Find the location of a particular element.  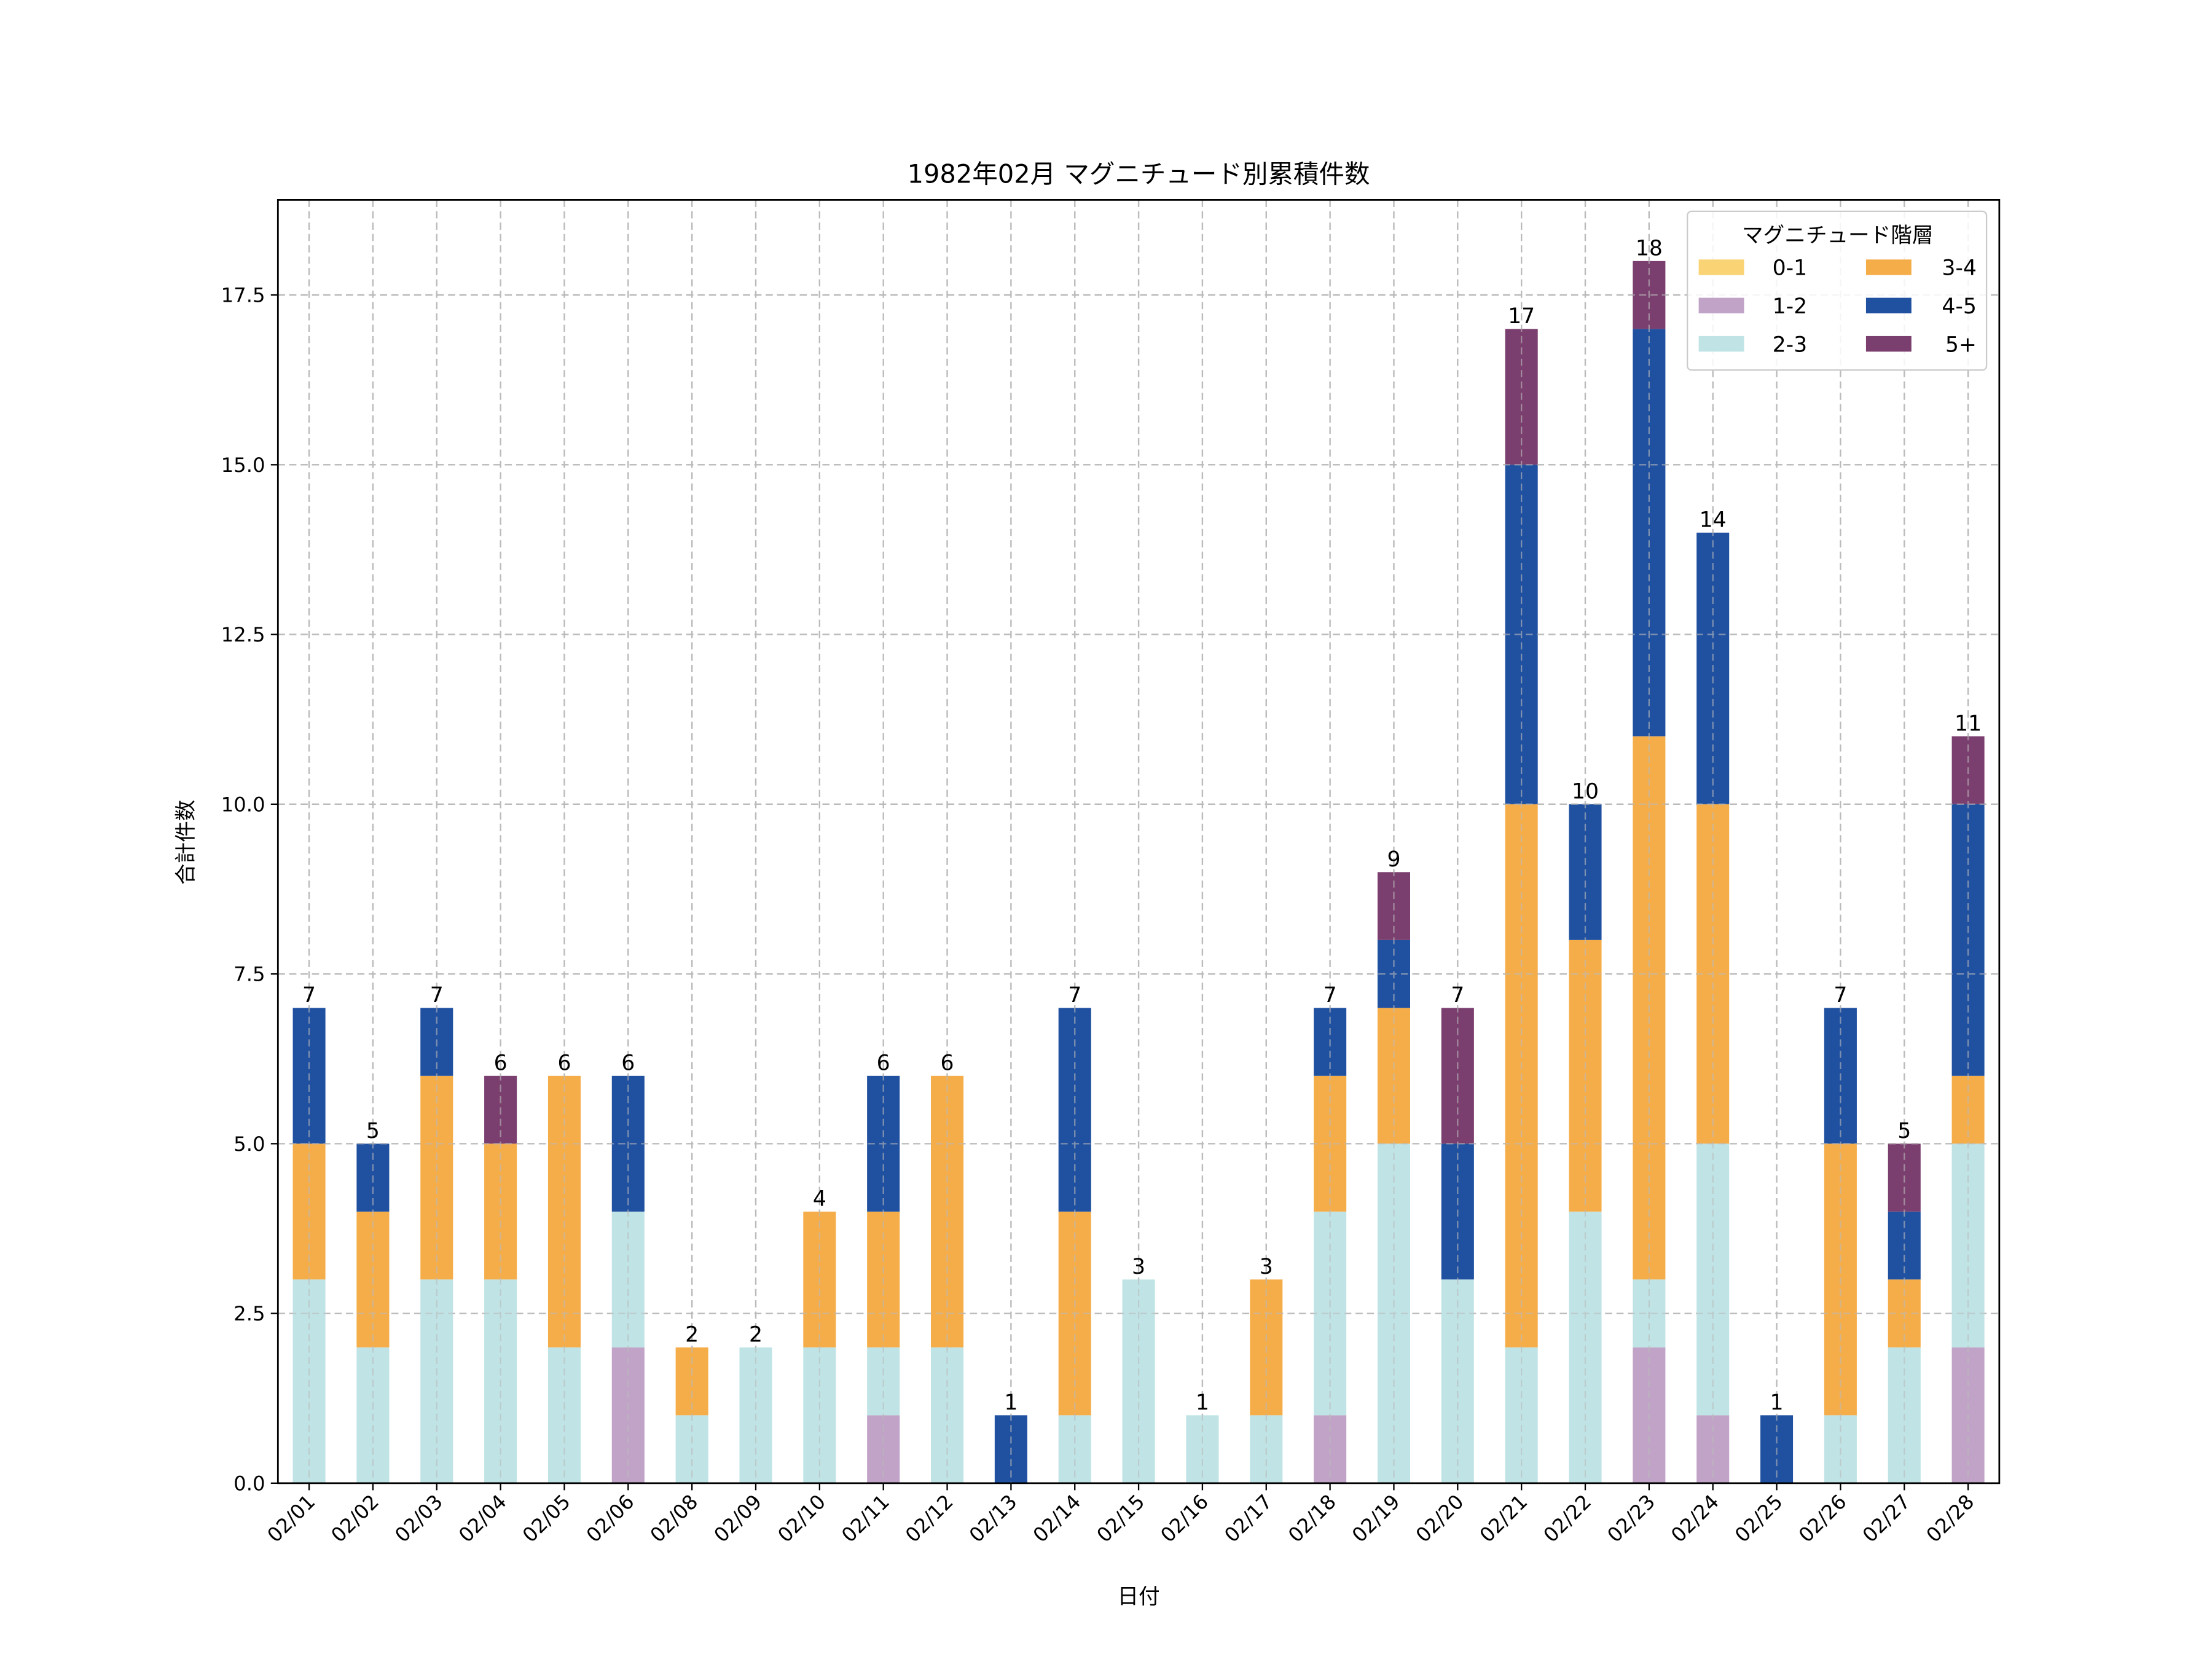

legend: マグニチュード階層 0-1 1-2 2-3 3-4 4-5 5+ is located at coordinates (1837, 290).